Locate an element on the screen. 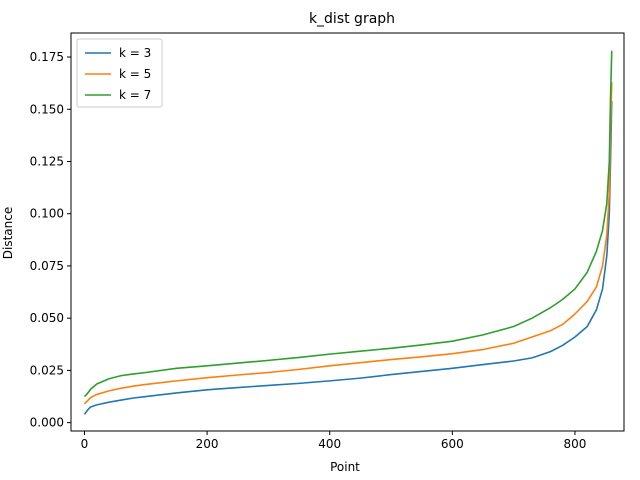  x-tick-label: 400 is located at coordinates (329, 444).